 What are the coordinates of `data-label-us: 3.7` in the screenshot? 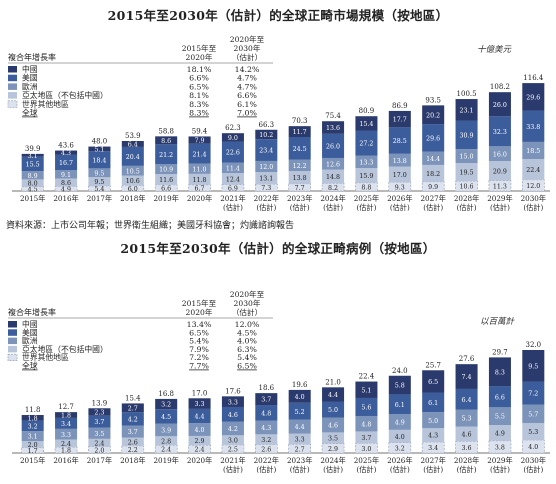 It's located at (99, 422).